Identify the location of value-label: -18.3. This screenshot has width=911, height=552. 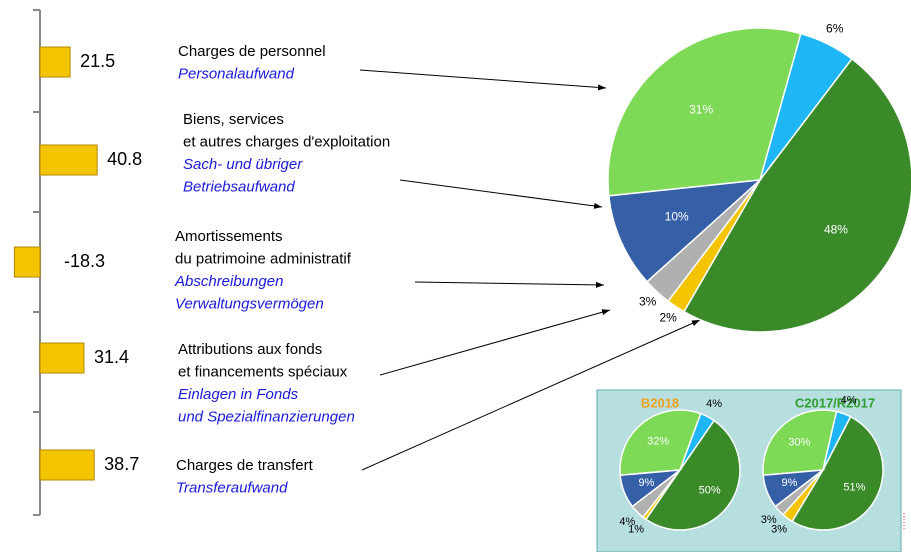
(84, 261).